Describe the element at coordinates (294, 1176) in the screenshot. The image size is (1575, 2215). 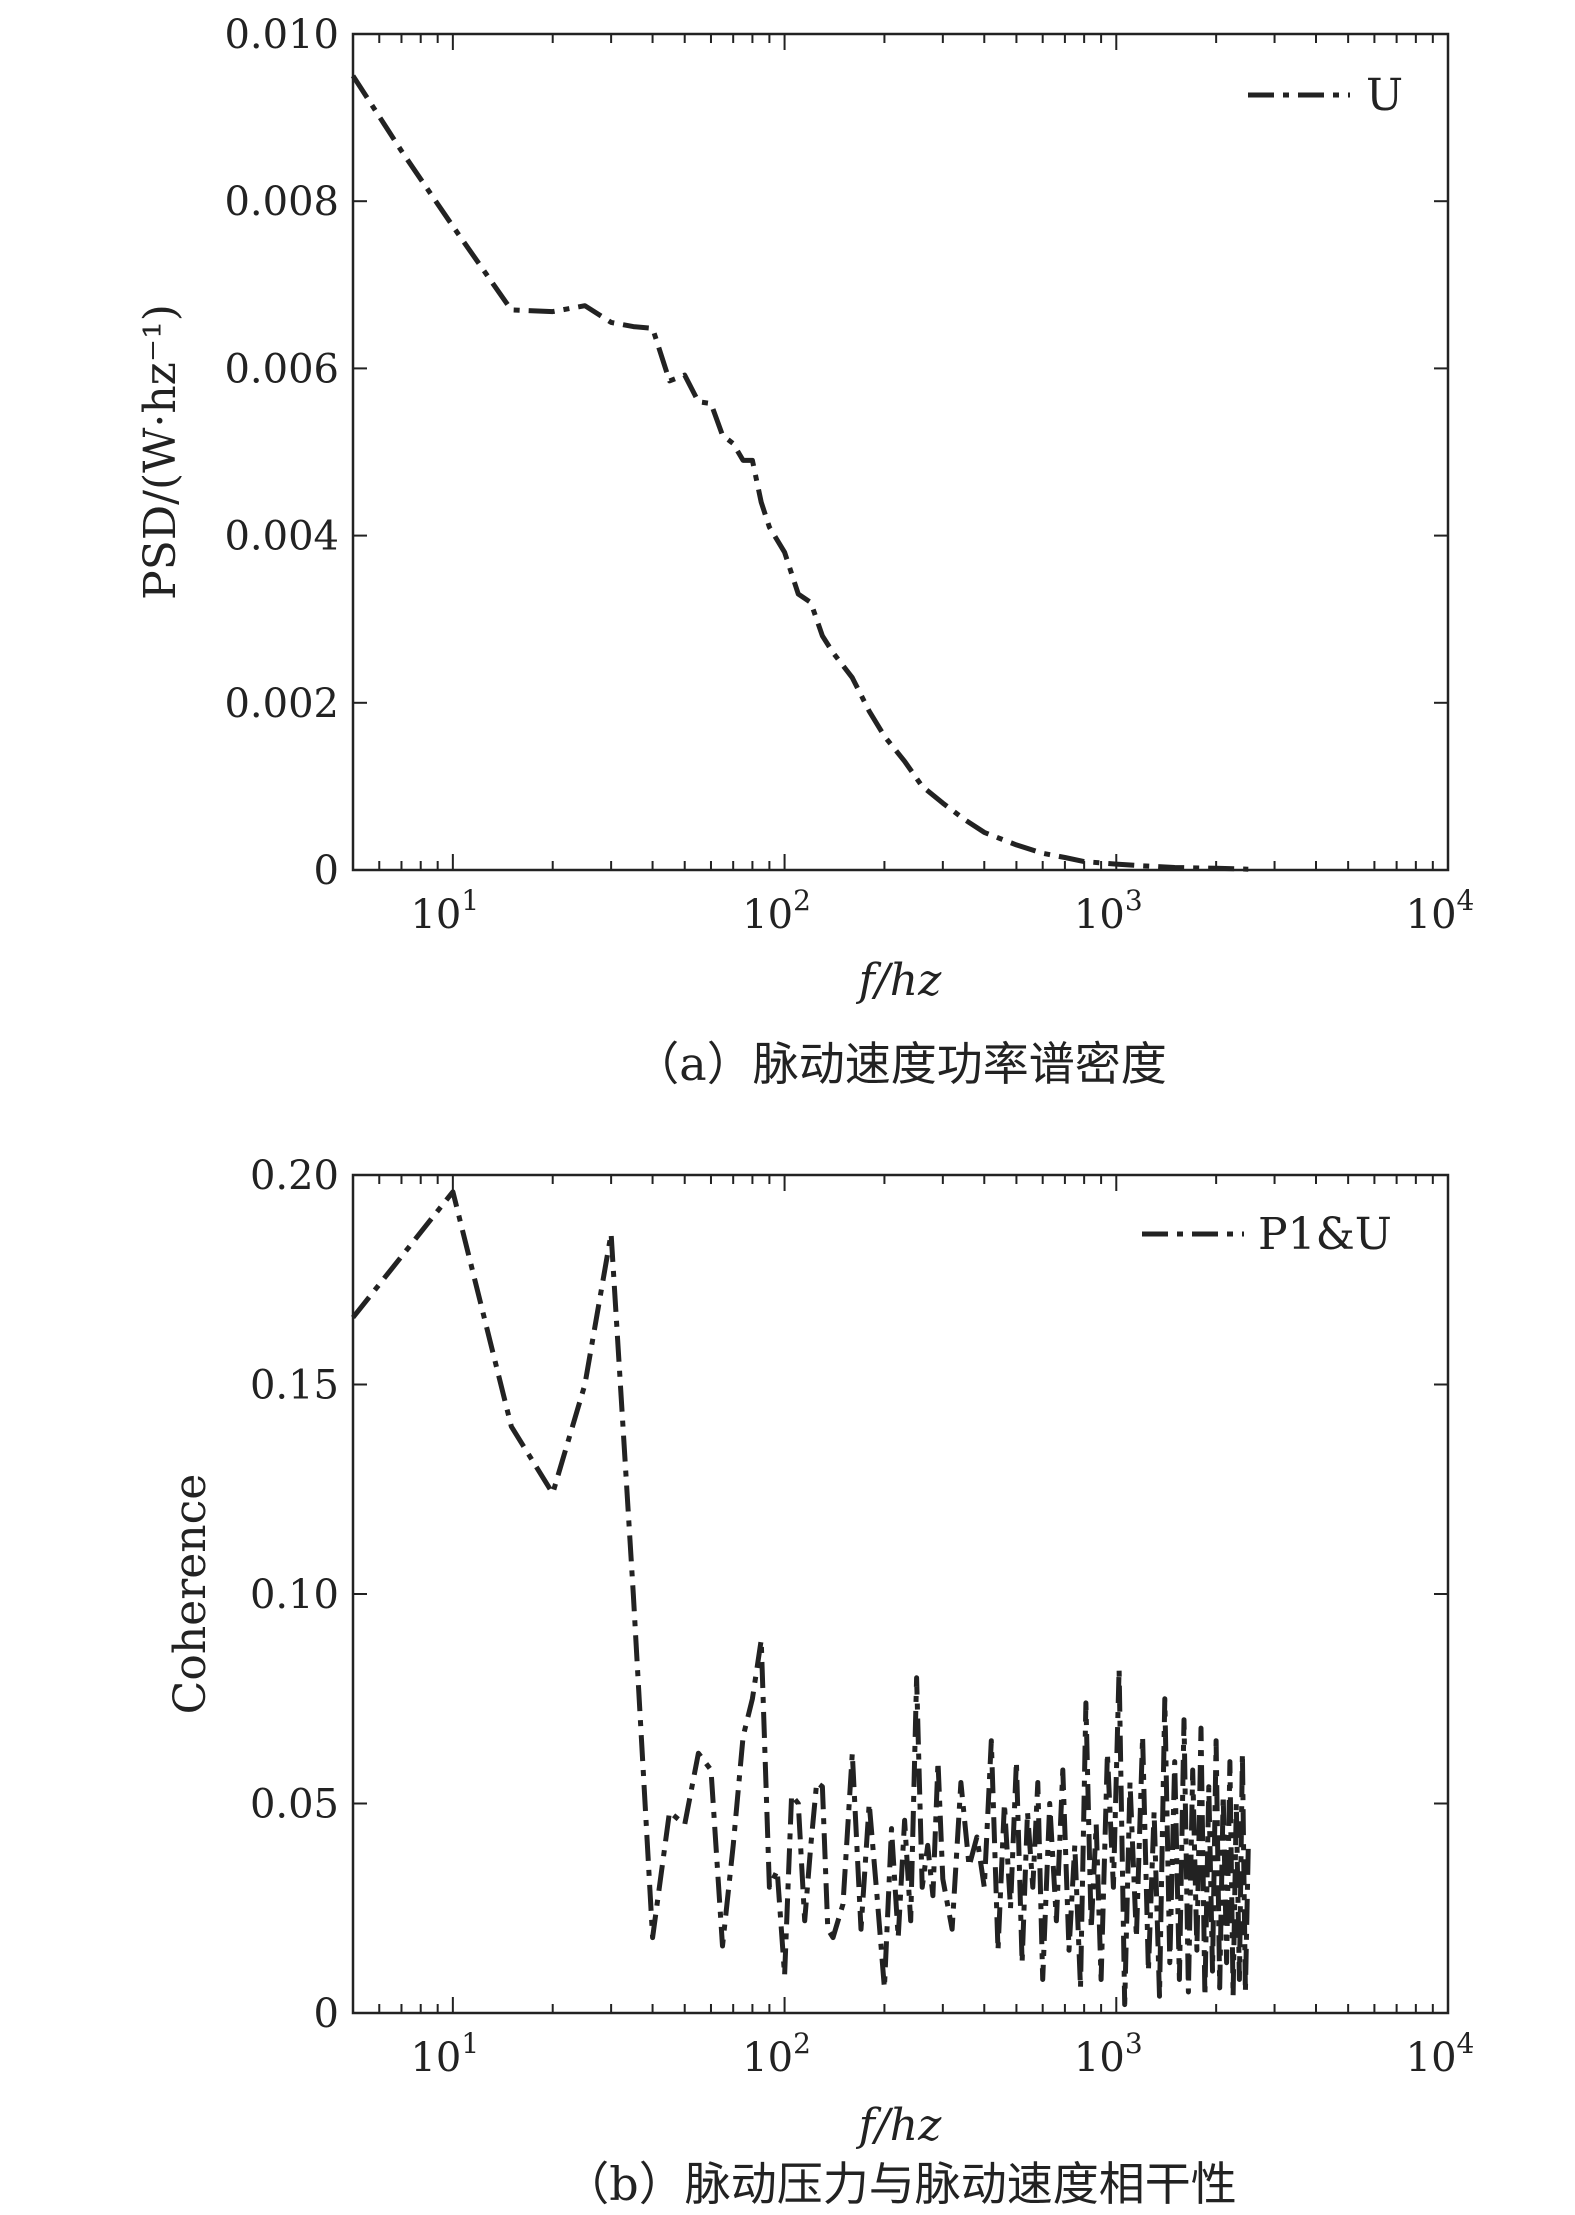
I see `coherence-y-tick-label: 0.20` at that location.